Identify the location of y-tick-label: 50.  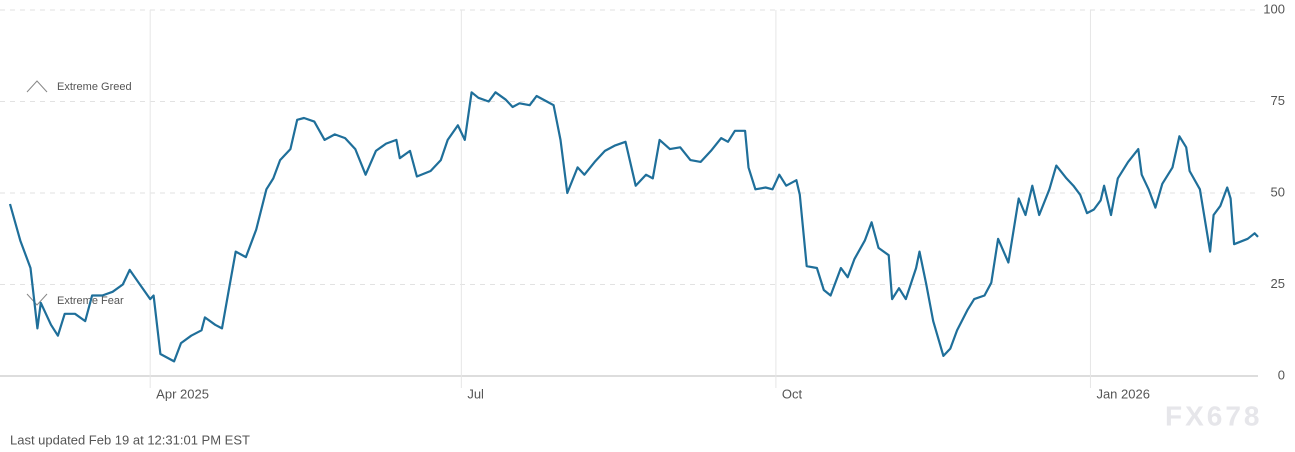
(1278, 191).